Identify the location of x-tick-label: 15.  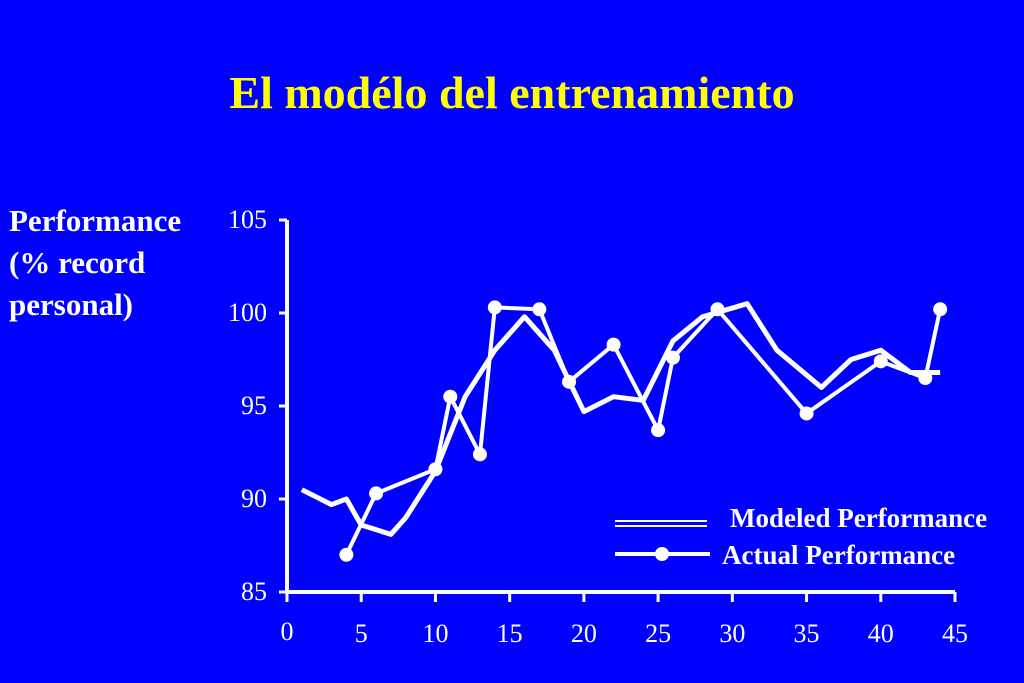
(510, 633).